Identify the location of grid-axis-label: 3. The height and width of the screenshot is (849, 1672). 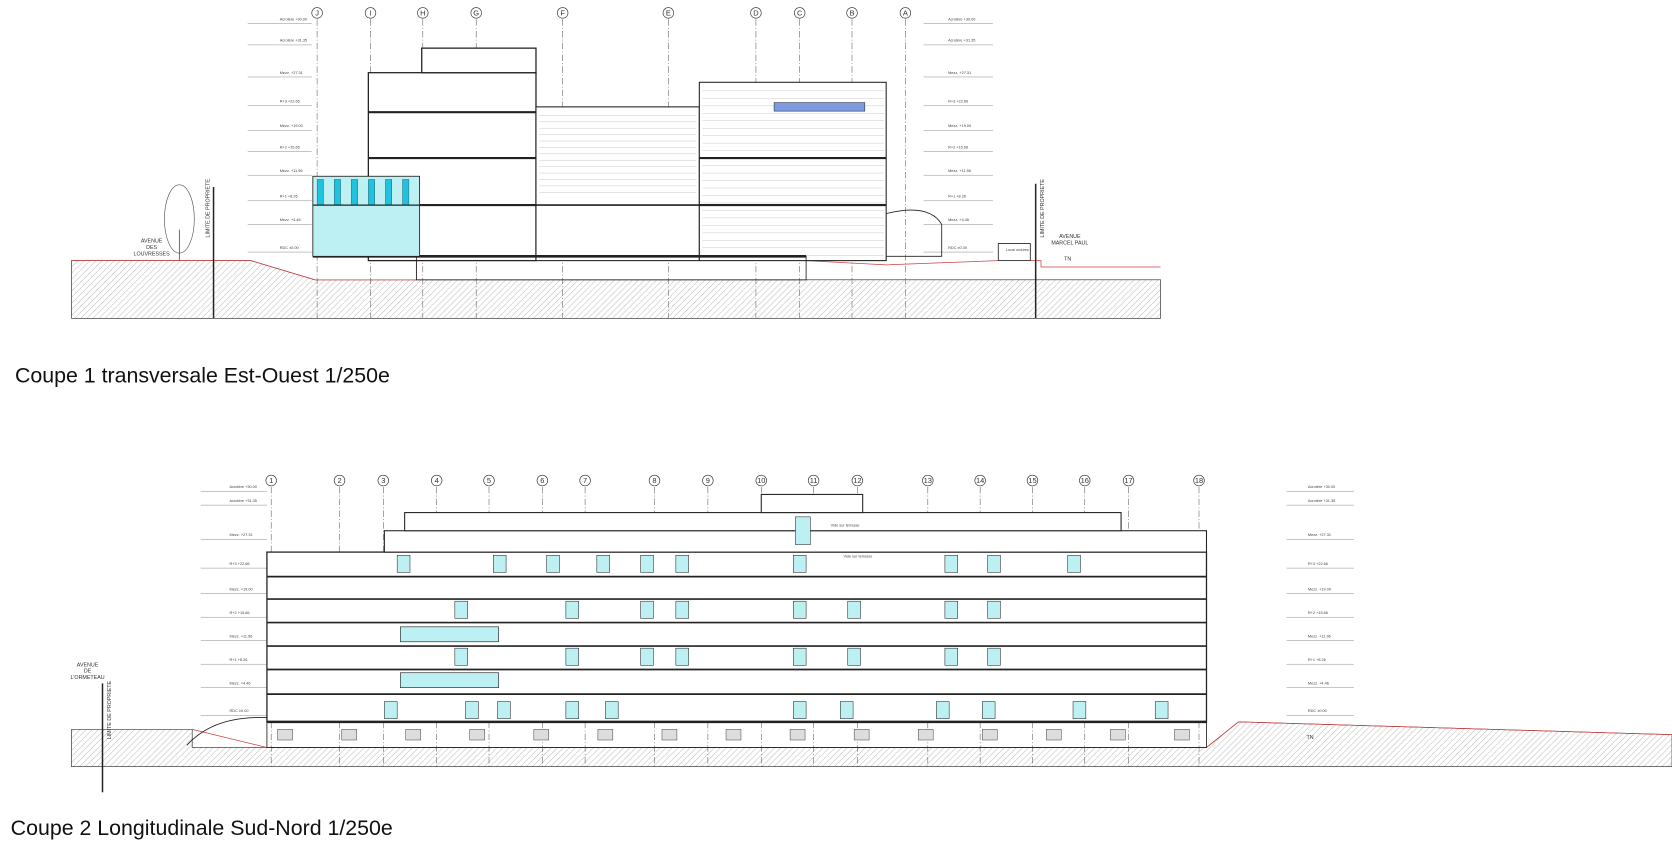
(383, 480).